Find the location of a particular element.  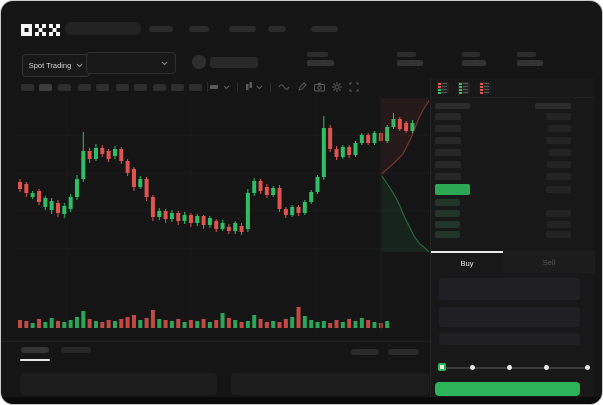

book-split-icon is located at coordinates (443, 88).